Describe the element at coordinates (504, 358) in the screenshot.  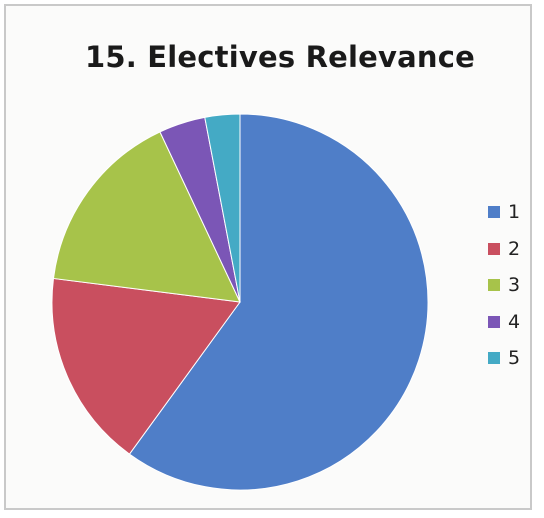
I see `legend-item-5: 5` at that location.